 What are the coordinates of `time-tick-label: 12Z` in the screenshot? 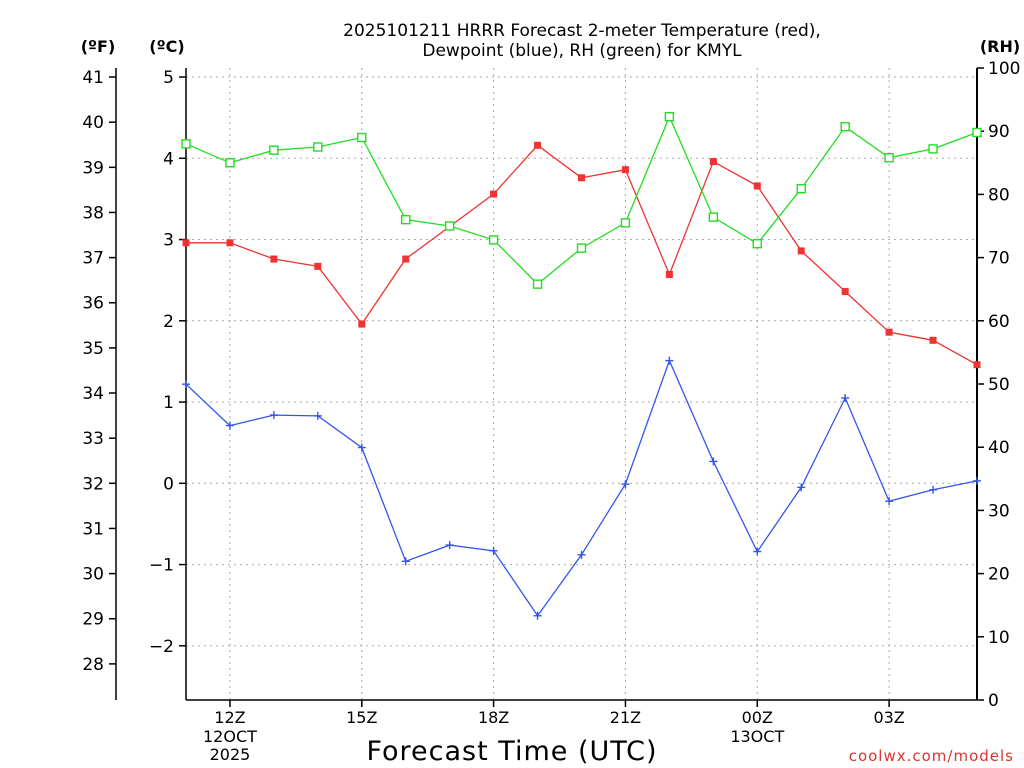 It's located at (229, 717).